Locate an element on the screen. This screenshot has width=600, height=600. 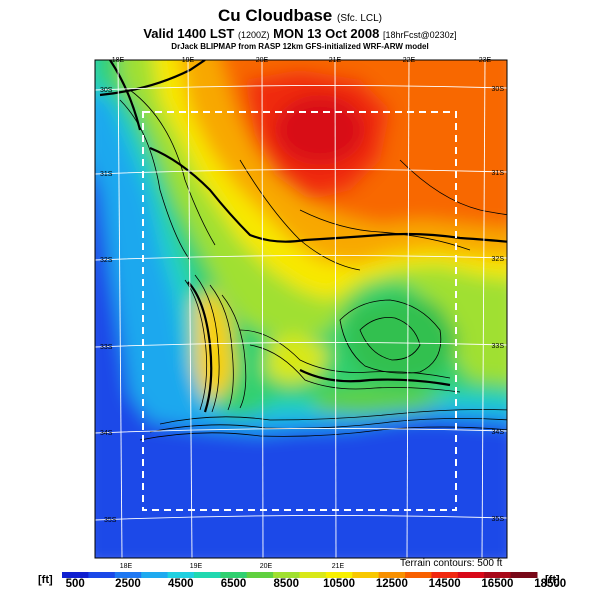
valid-date: MON 13 Oct 2008 is located at coordinates (326, 33).